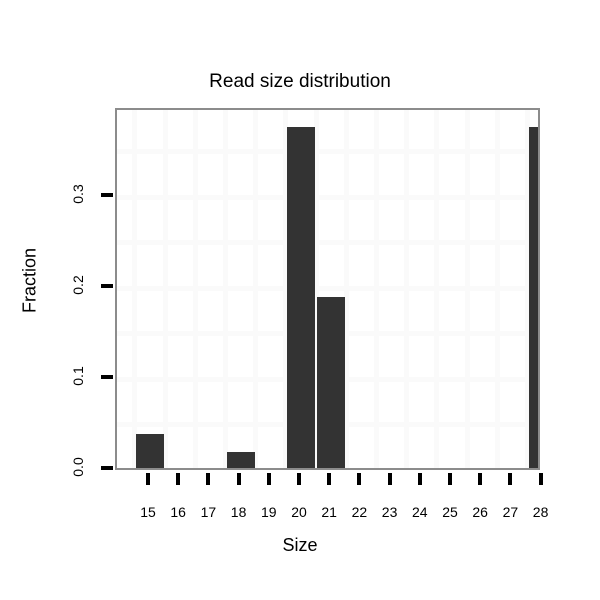  Describe the element at coordinates (359, 512) in the screenshot. I see `x-tick-label: 22` at that location.